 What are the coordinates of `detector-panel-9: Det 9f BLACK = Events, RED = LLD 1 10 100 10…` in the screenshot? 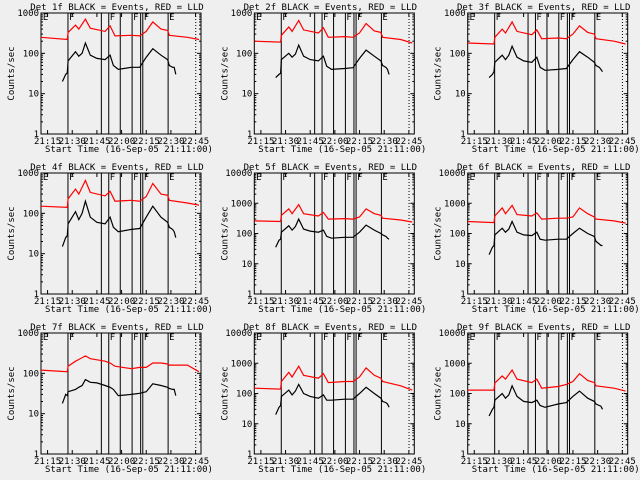 It's located at (537, 399).